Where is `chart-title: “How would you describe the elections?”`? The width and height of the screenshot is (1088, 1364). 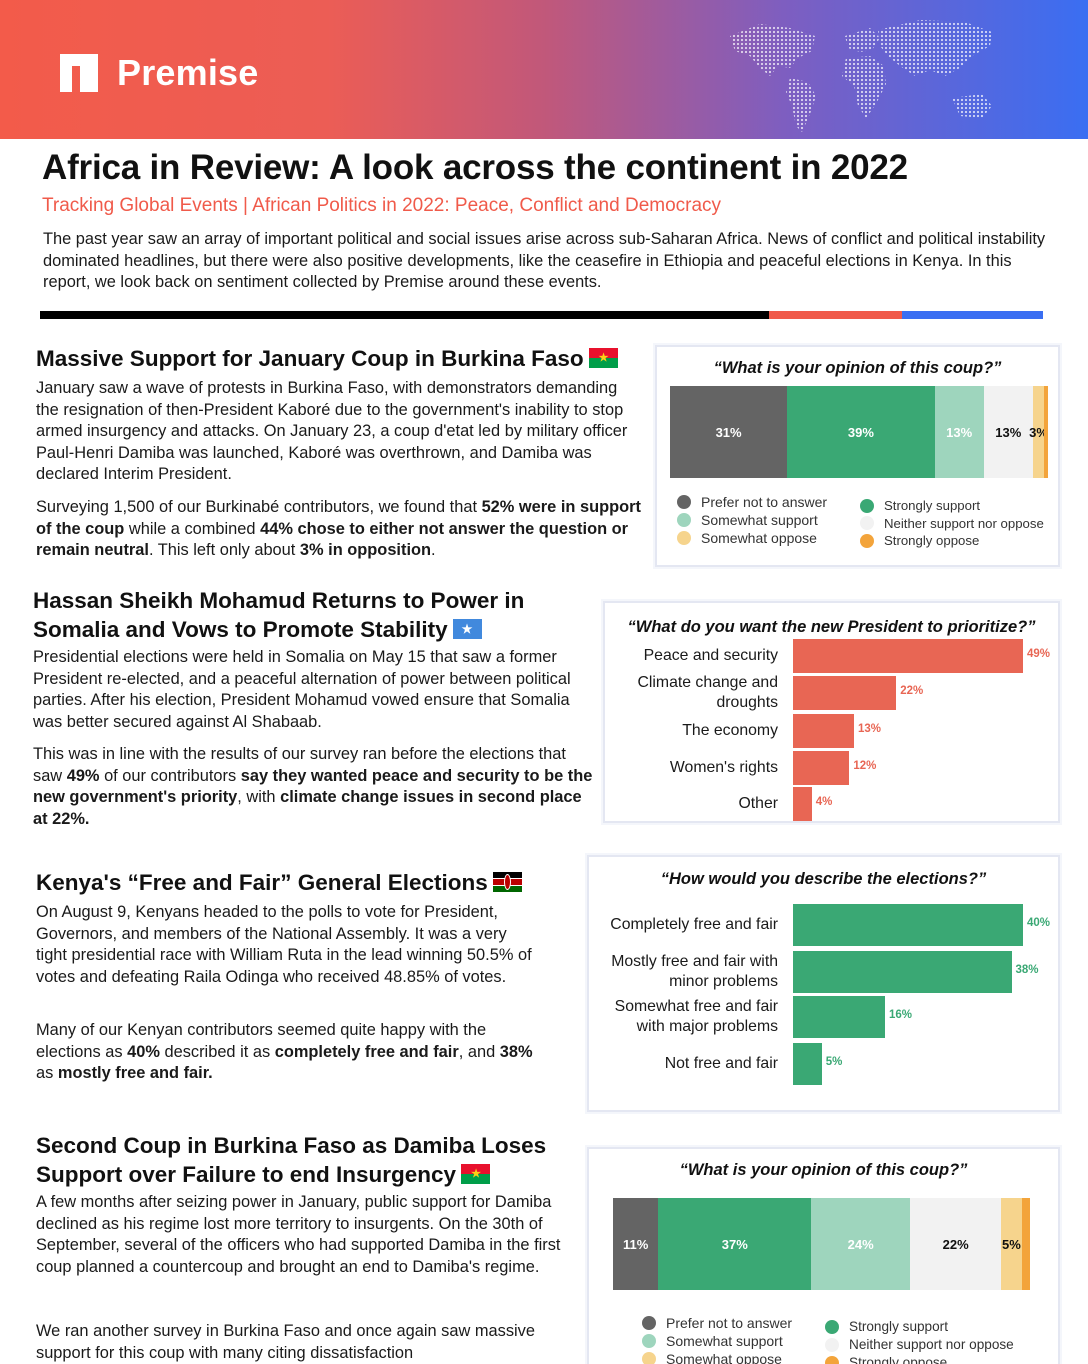 chart-title: “How would you describe the elections?” is located at coordinates (823, 879).